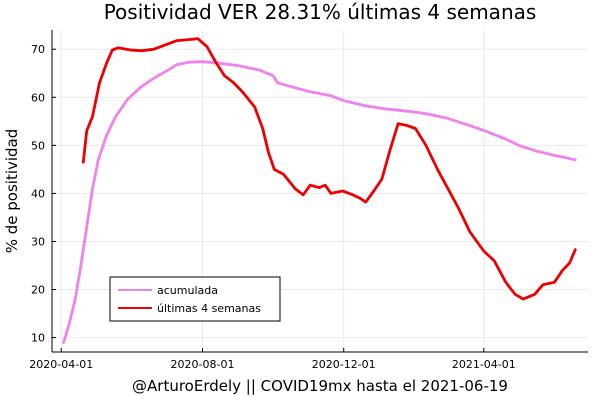  I want to click on y-tick-label: 60, so click(38, 97).